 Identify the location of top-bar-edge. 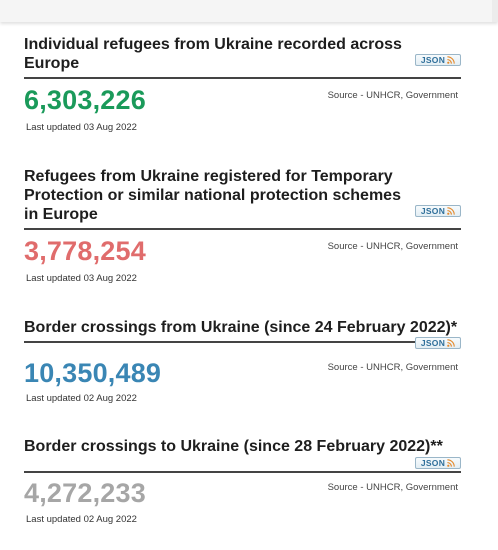
(495, 11).